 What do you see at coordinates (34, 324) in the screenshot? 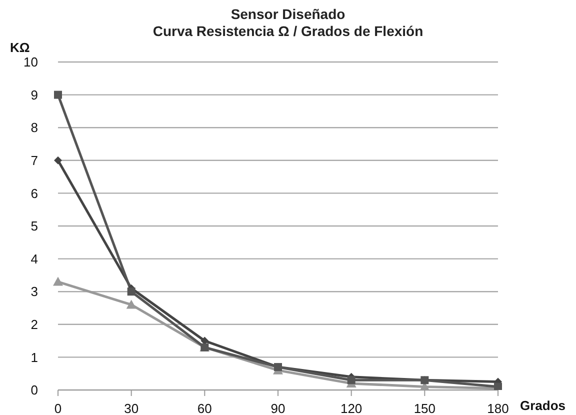
I see `y-tick-label: 2` at bounding box center [34, 324].